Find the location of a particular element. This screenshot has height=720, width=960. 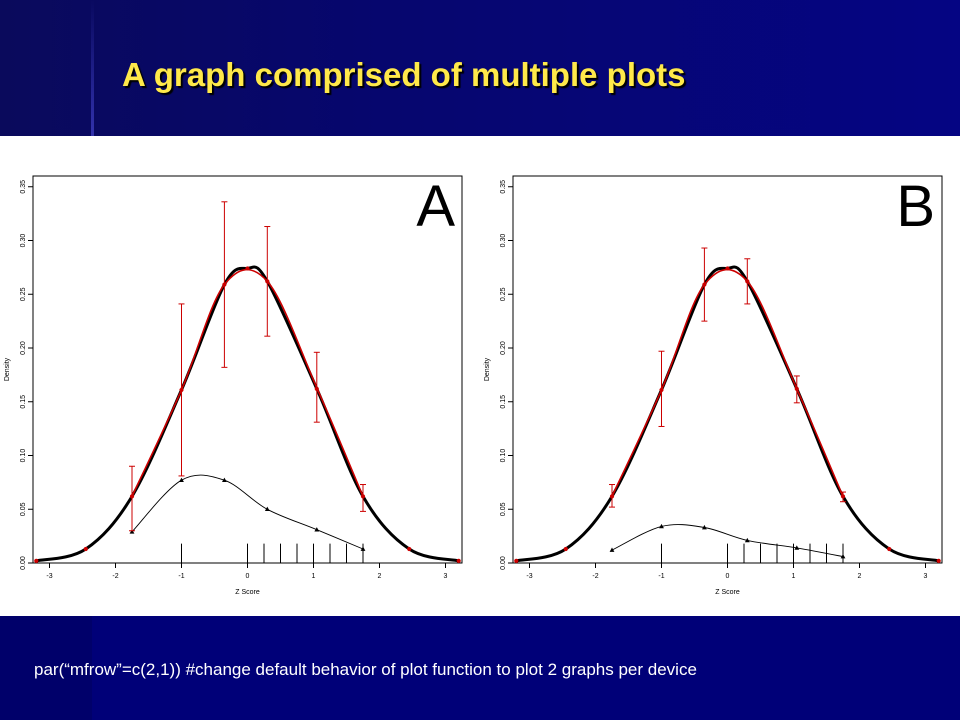

panel-label: A is located at coordinates (435, 206).